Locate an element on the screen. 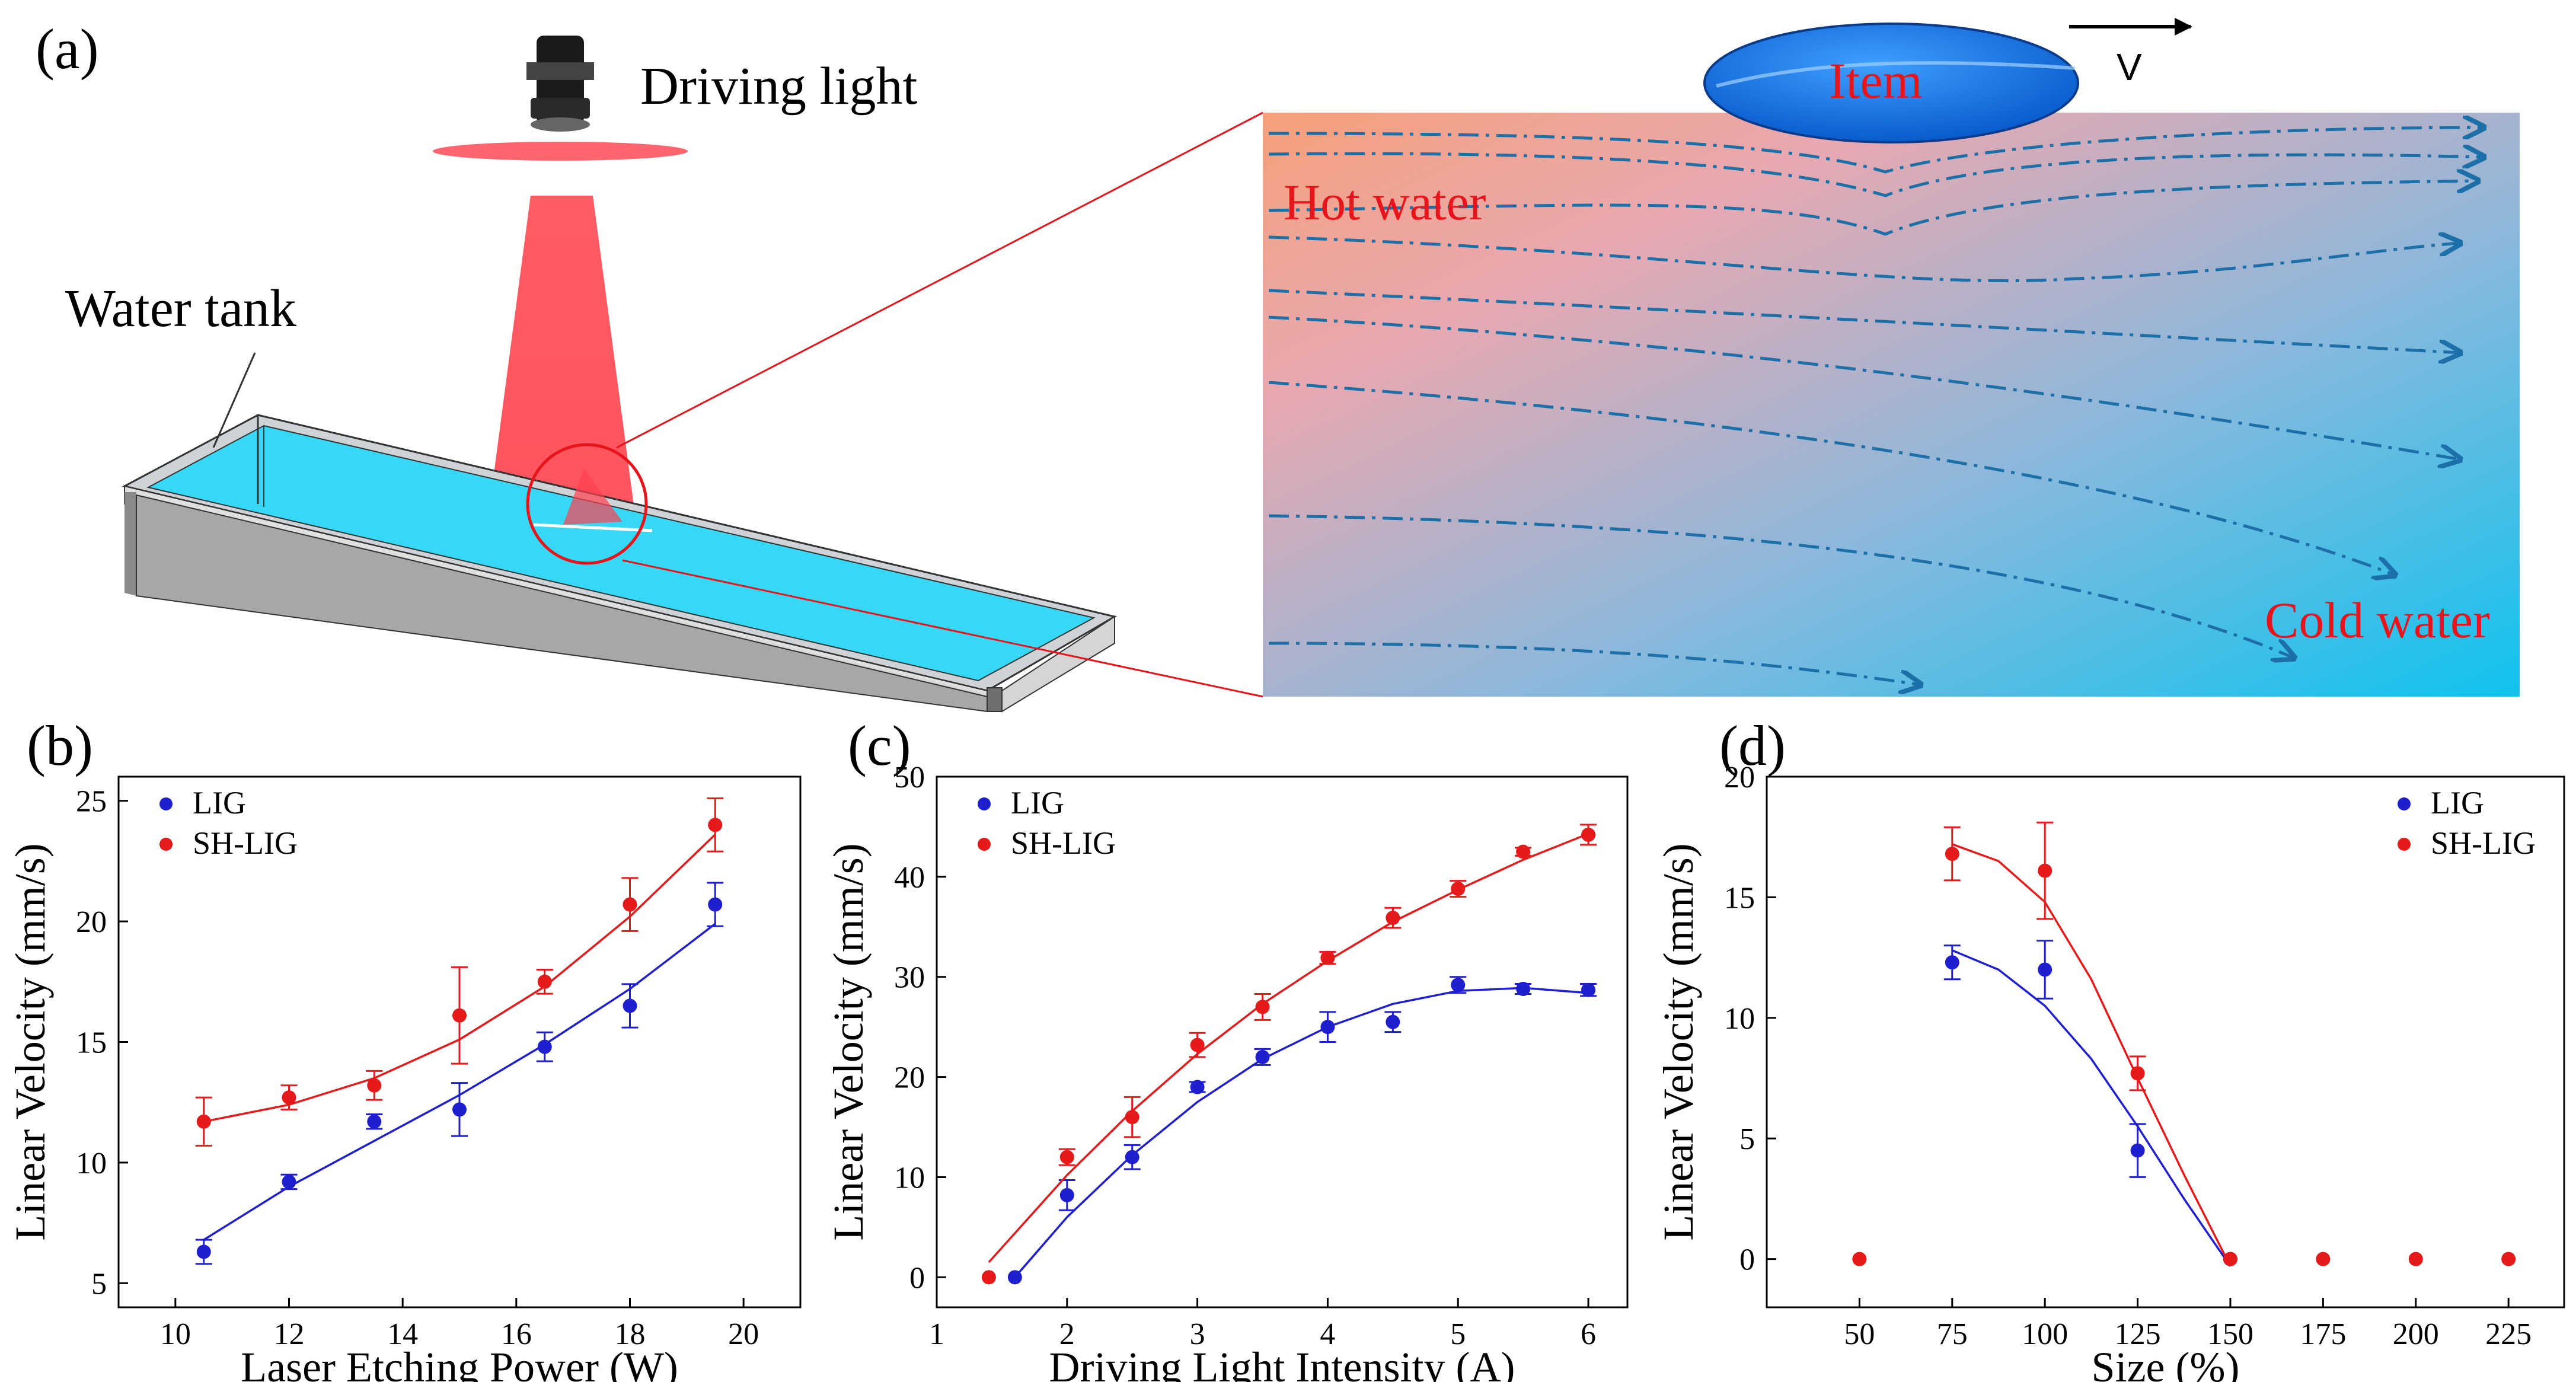 The image size is (2576, 1382). zoom-line-top is located at coordinates (939, 280).